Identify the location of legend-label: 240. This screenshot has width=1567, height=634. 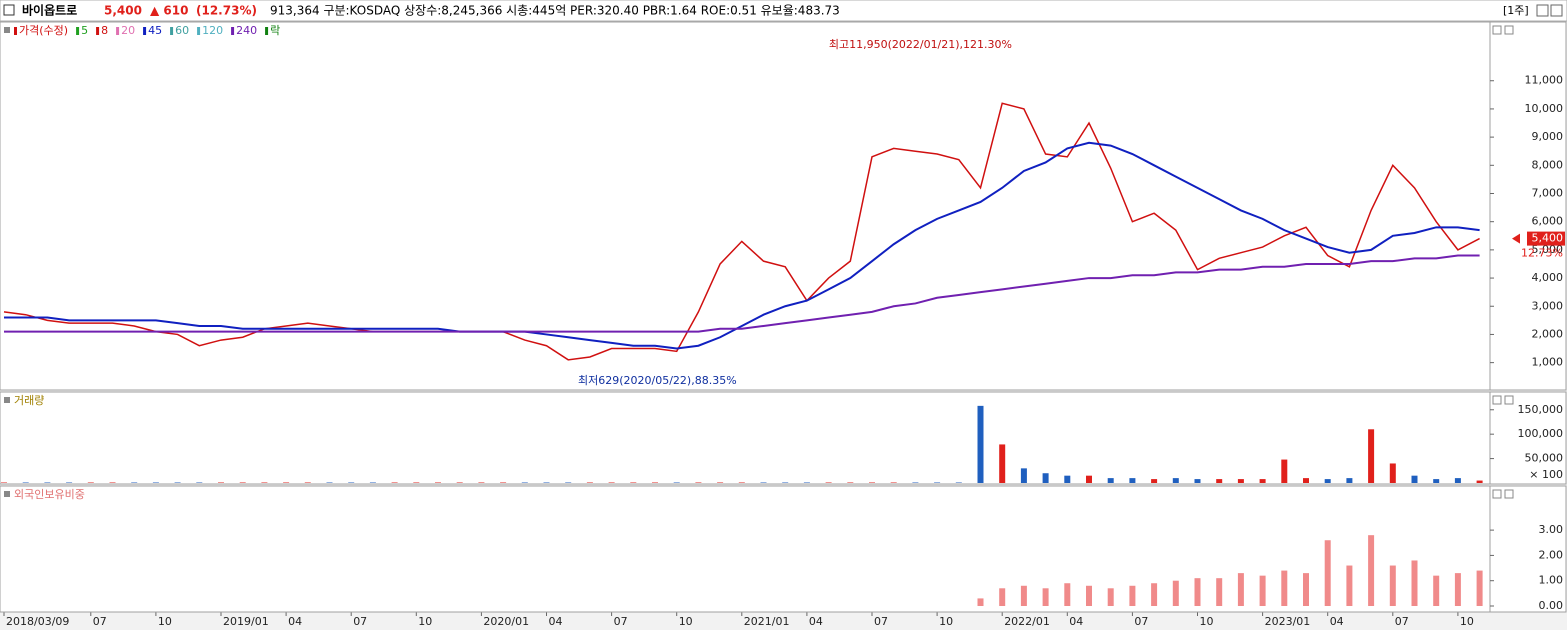
(246, 30).